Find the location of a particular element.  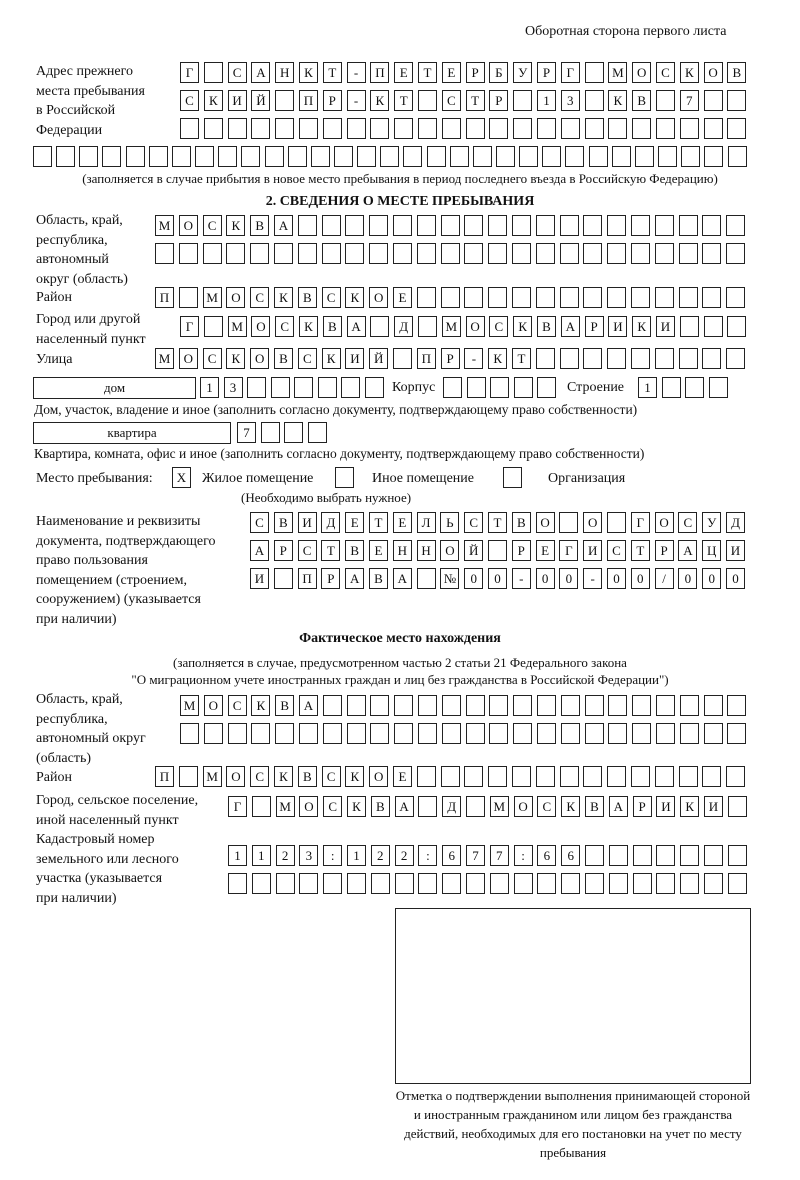

document-row-3-cell is located at coordinates (283, 578).